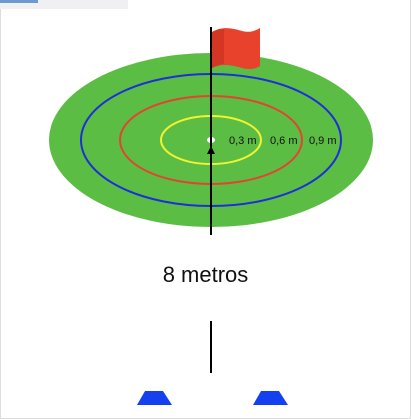 The image size is (411, 419). I want to click on cone-left-icon, so click(154, 398).